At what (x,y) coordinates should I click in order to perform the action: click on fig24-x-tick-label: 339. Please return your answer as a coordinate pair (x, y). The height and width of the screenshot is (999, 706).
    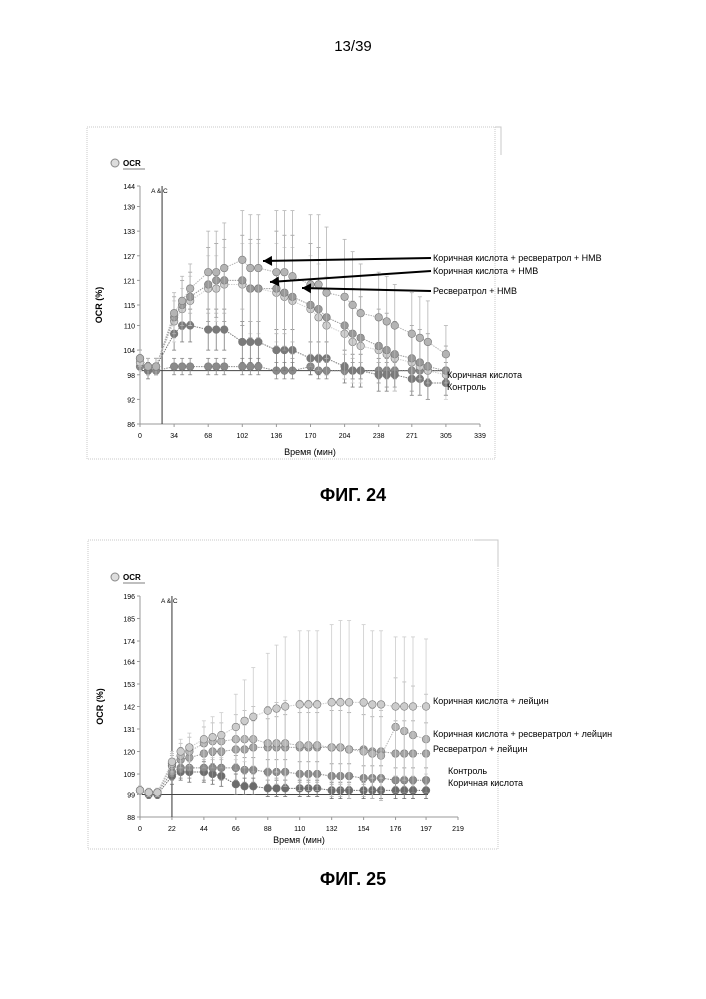
    Looking at the image, I should click on (480, 436).